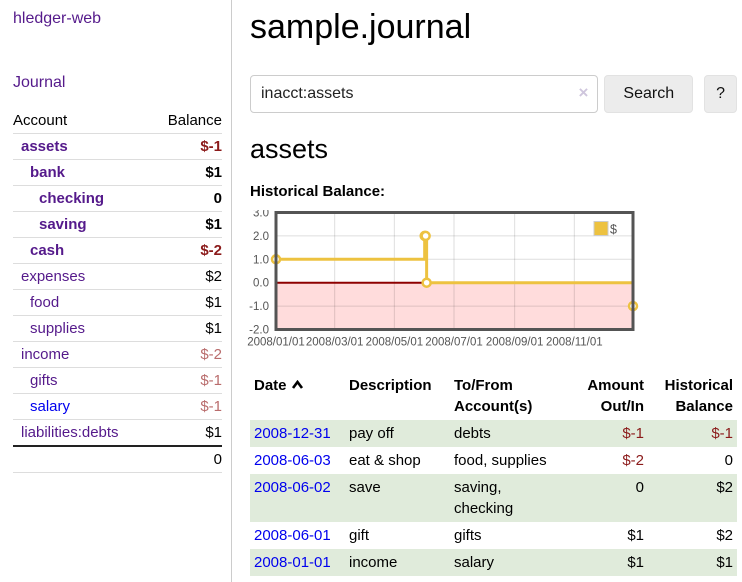 The image size is (742, 582). I want to click on transaction-description: save, so click(365, 487).